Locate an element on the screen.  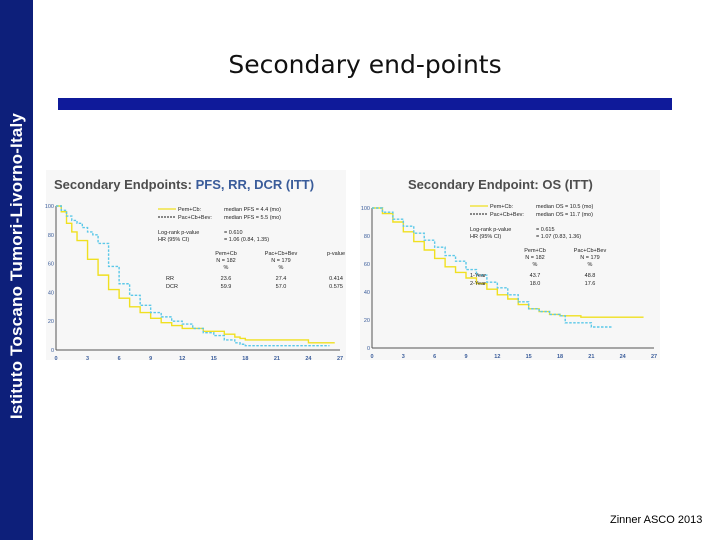
pfs-stat-label: HR (95% CI) is located at coordinates (173, 240).